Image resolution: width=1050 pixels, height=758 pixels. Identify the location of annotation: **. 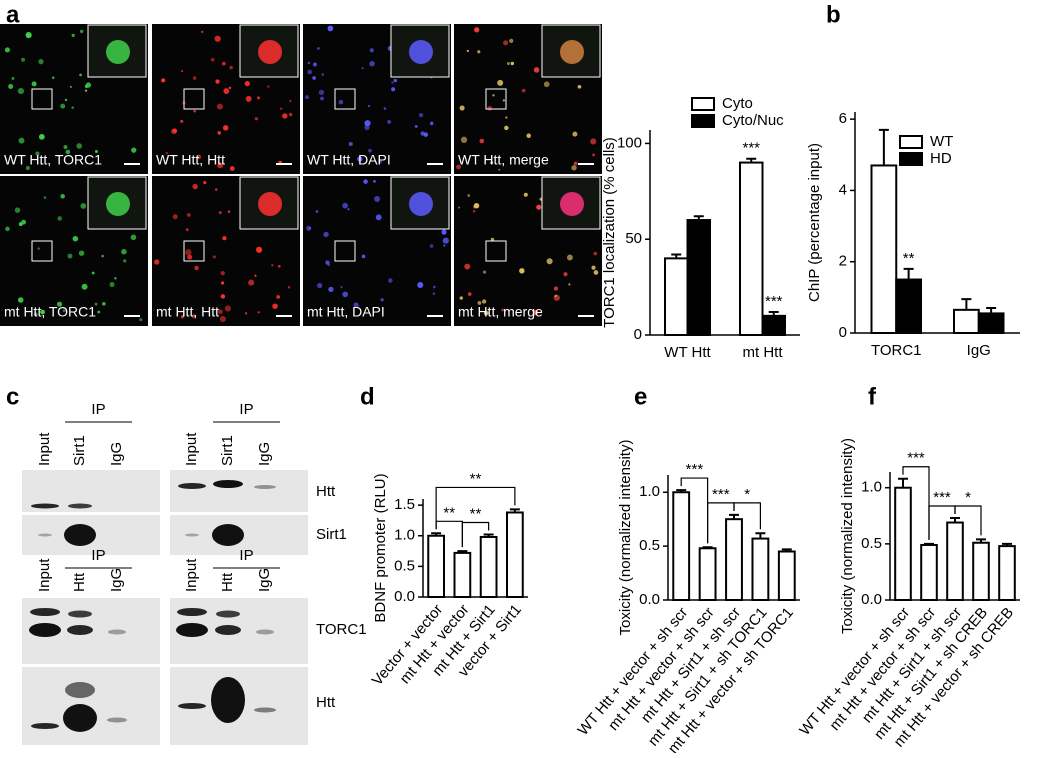
(476, 513).